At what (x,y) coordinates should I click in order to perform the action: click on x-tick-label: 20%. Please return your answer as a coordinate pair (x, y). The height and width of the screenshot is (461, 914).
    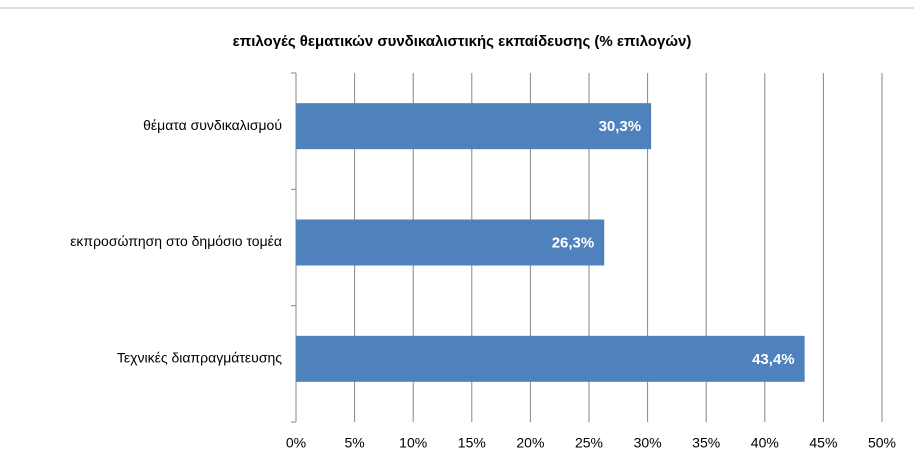
    Looking at the image, I should click on (530, 443).